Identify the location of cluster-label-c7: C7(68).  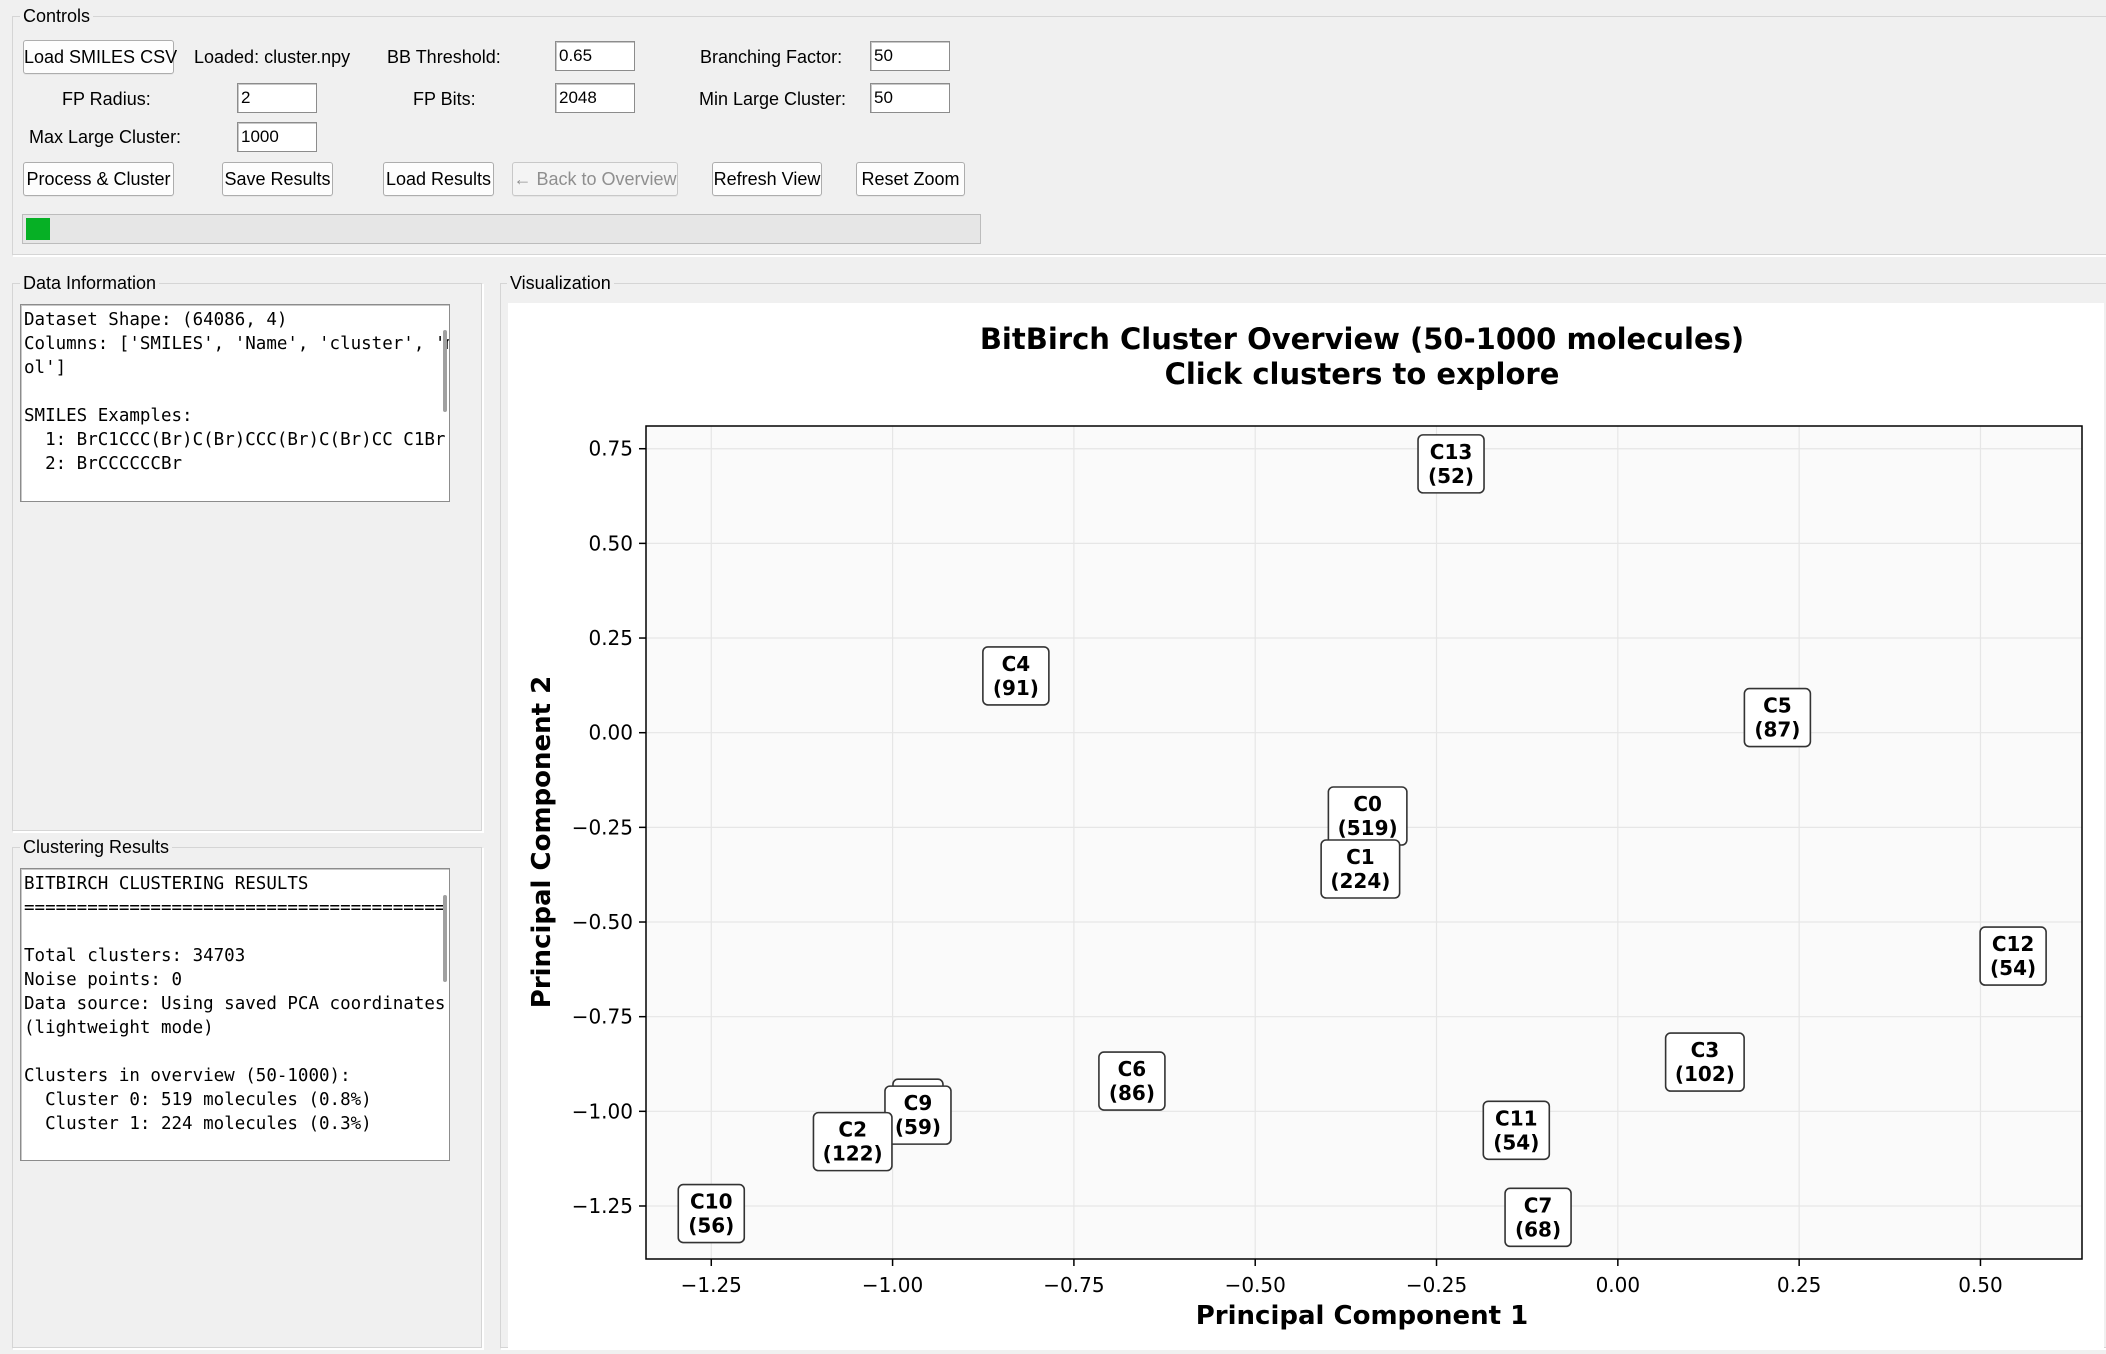
(1538, 1217).